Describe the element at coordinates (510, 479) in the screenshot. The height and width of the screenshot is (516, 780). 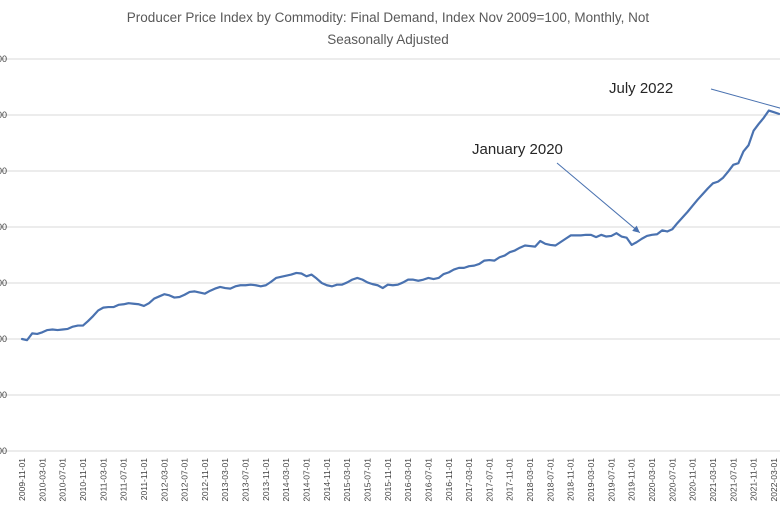
I see `x-tick-label: 2017-11-01` at that location.